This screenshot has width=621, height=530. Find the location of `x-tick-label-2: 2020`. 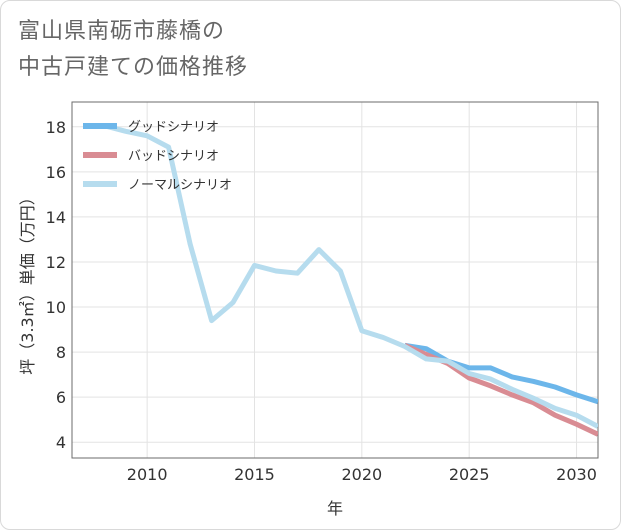

x-tick-label-2: 2020 is located at coordinates (361, 474).